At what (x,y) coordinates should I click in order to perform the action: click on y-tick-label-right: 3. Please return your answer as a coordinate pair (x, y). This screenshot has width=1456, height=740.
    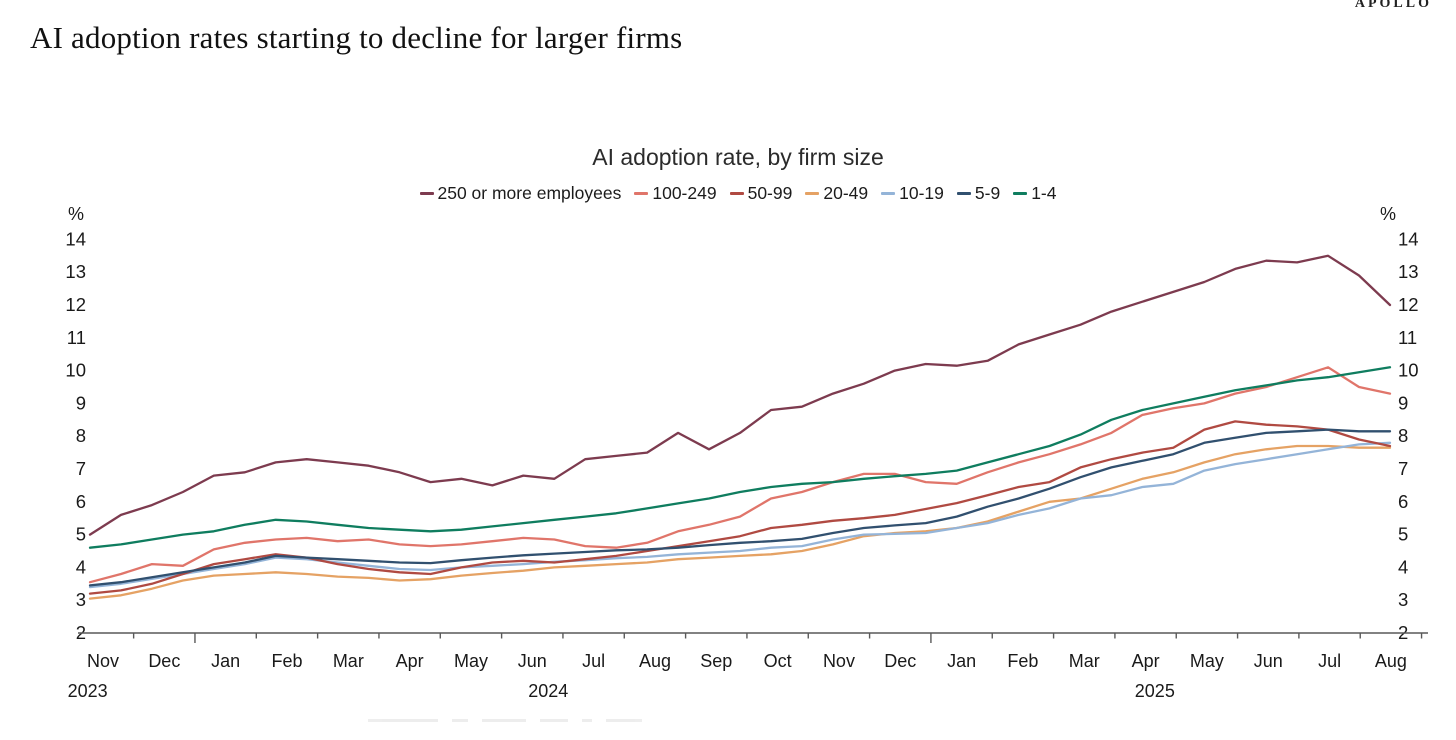
    Looking at the image, I should click on (1403, 599).